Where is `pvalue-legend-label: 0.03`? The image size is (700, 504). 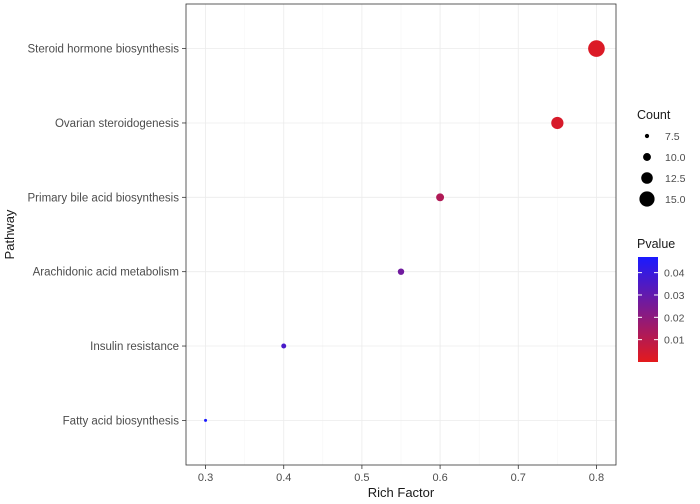 pvalue-legend-label: 0.03 is located at coordinates (674, 296).